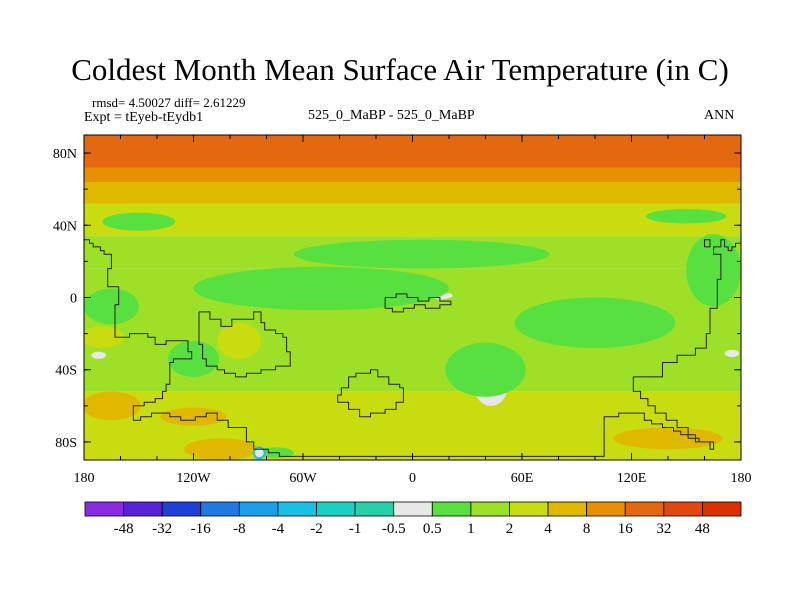 This screenshot has height=600, width=800. What do you see at coordinates (412, 478) in the screenshot?
I see `x-tick-label: 0` at bounding box center [412, 478].